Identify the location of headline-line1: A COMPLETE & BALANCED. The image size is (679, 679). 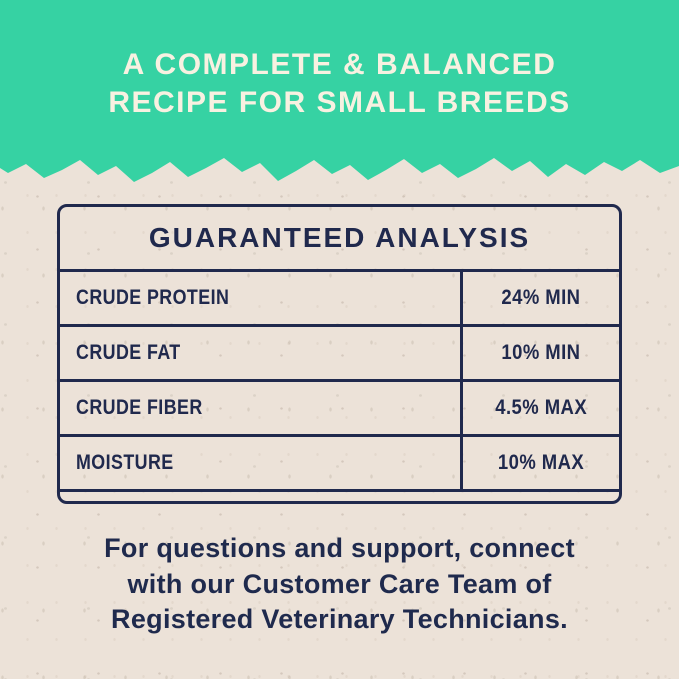
(339, 64).